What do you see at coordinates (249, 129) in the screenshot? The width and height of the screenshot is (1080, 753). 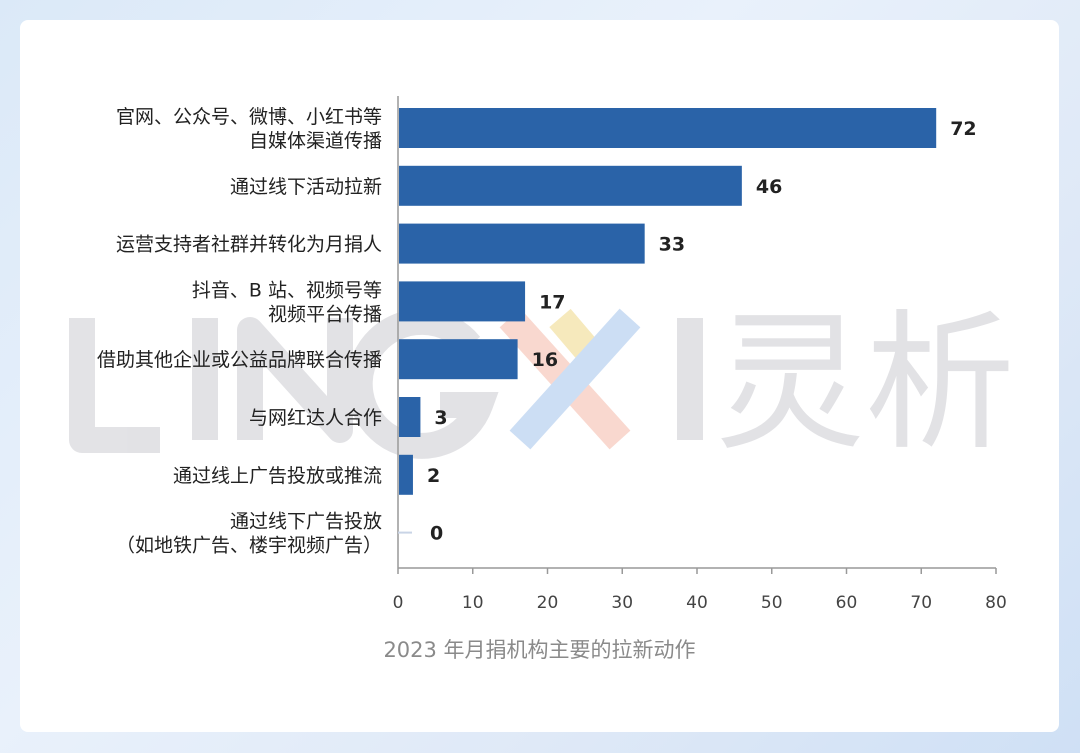 I see `category-label: 官网、公众号、微博、小红书等自媒体渠道传播` at bounding box center [249, 129].